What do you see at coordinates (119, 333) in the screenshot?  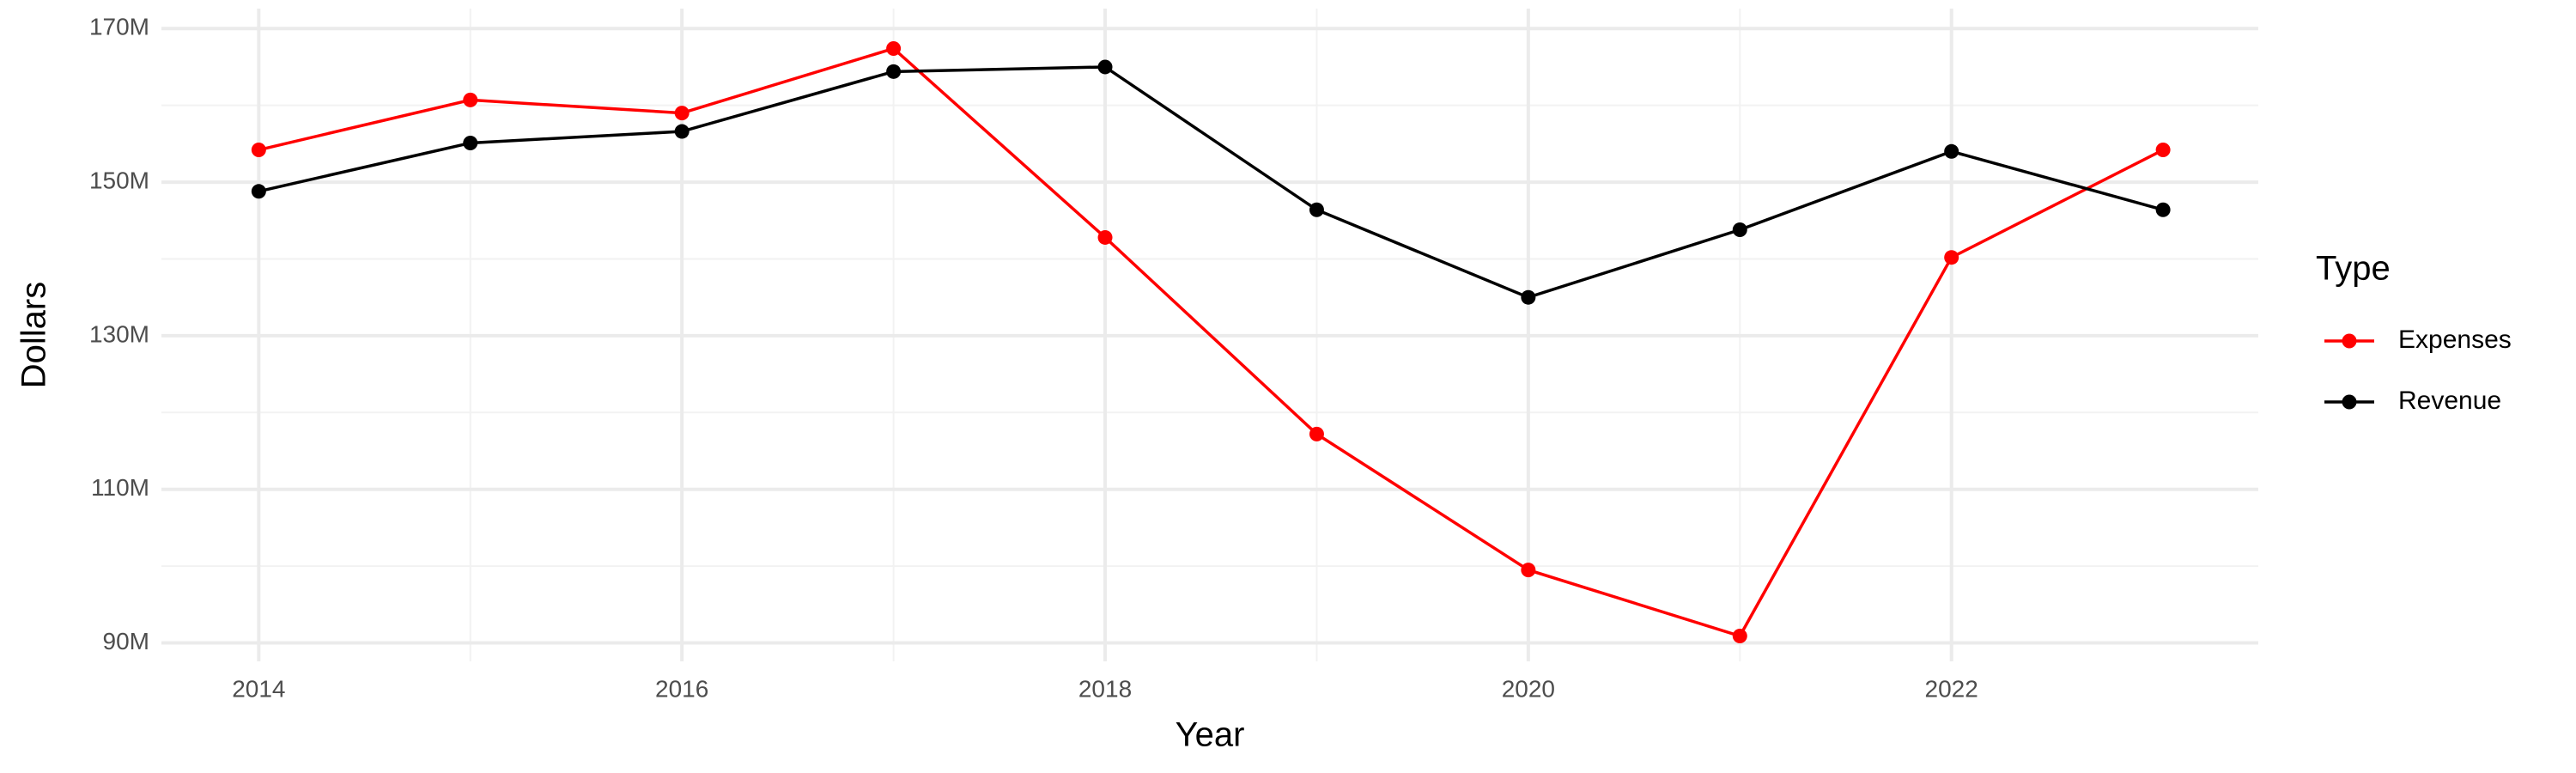 I see `y-tick-label: 130M` at bounding box center [119, 333].